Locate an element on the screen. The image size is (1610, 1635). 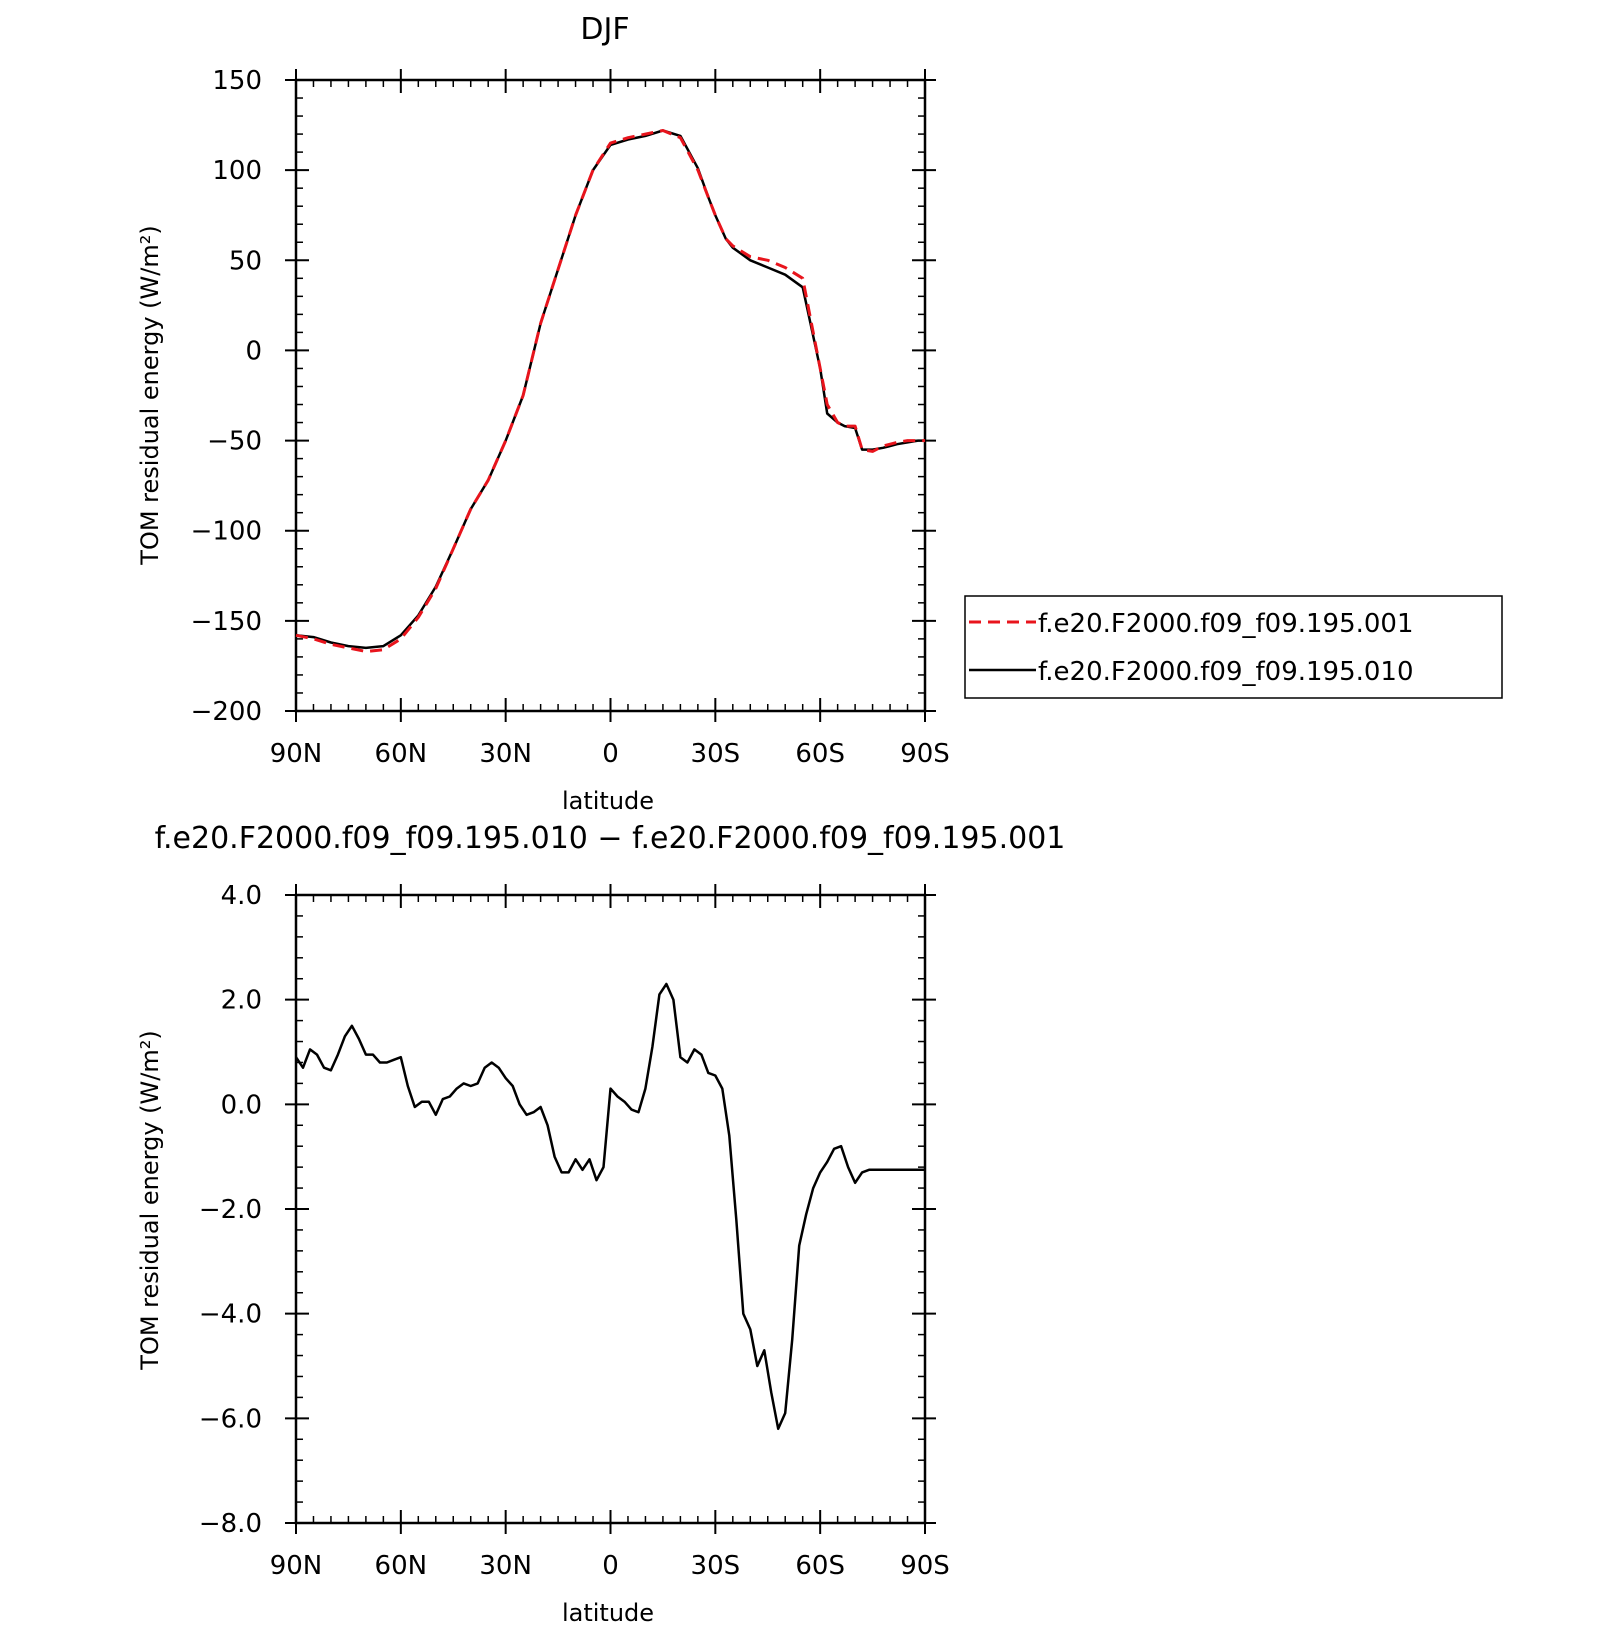
y-tick-label: −100 is located at coordinates (226, 532).